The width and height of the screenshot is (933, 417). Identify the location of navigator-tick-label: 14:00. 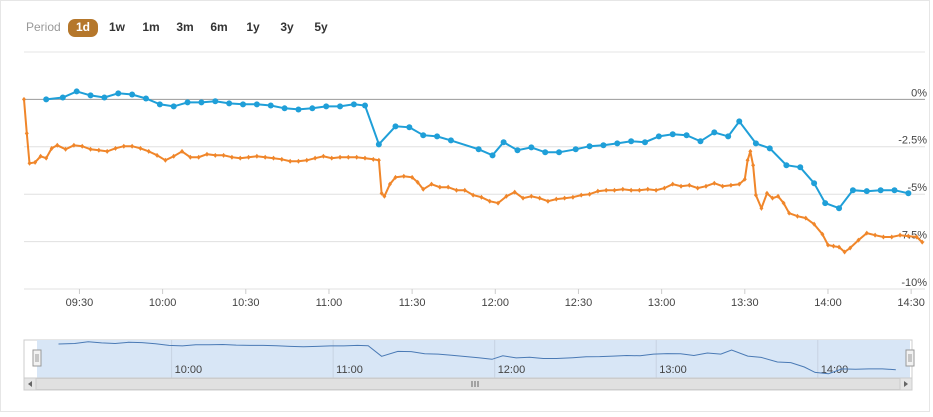
(835, 370).